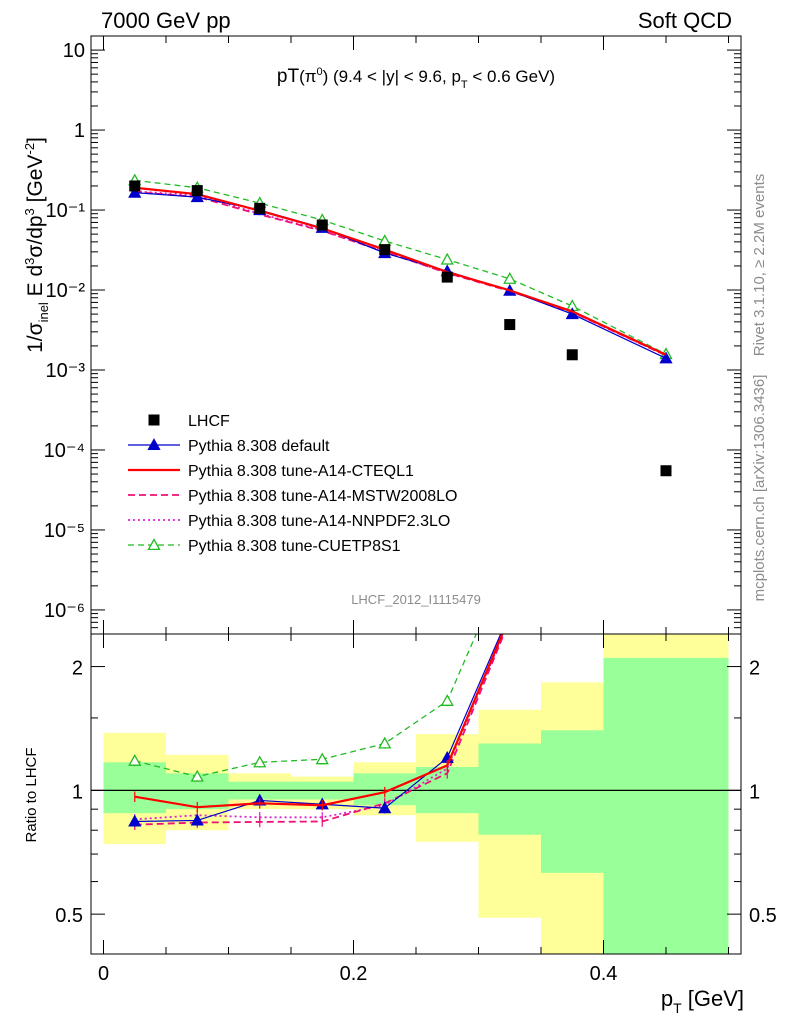 Image resolution: width=786 pixels, height=1024 pixels. What do you see at coordinates (64, 531) in the screenshot?
I see `main-y-tick-label: 10⁻⁵` at bounding box center [64, 531].